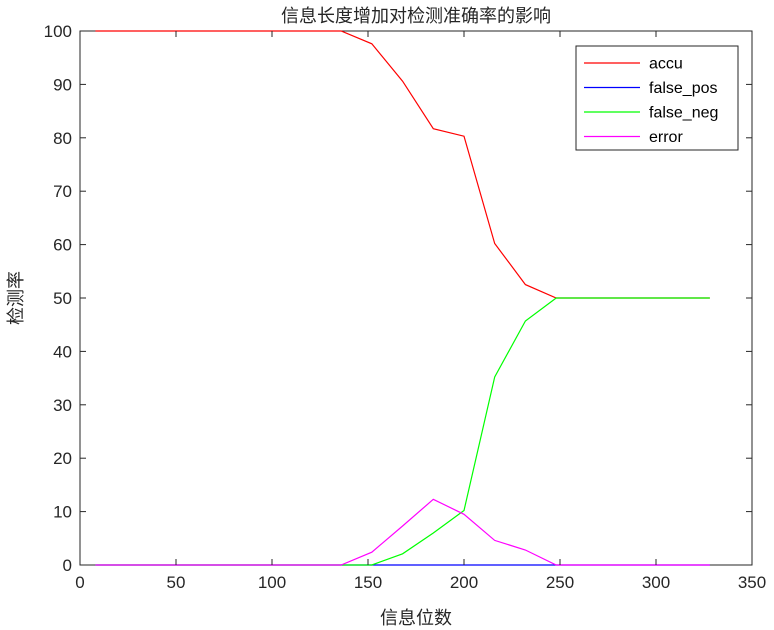 The width and height of the screenshot is (774, 630). I want to click on y-tick-label: 40, so click(62, 351).